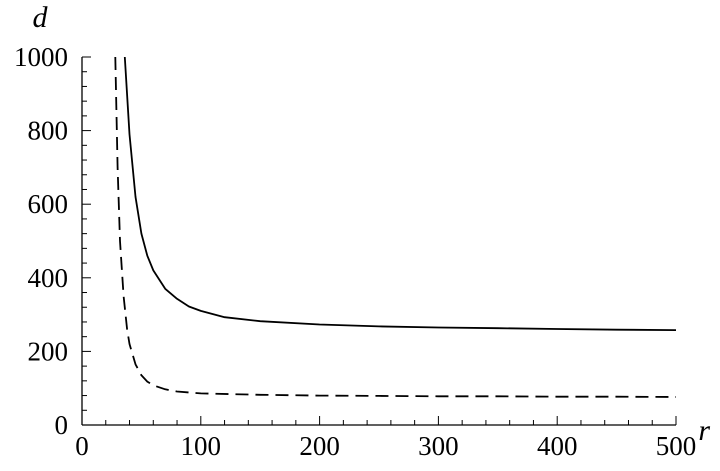  I want to click on x-axis-title: r, so click(704, 430).